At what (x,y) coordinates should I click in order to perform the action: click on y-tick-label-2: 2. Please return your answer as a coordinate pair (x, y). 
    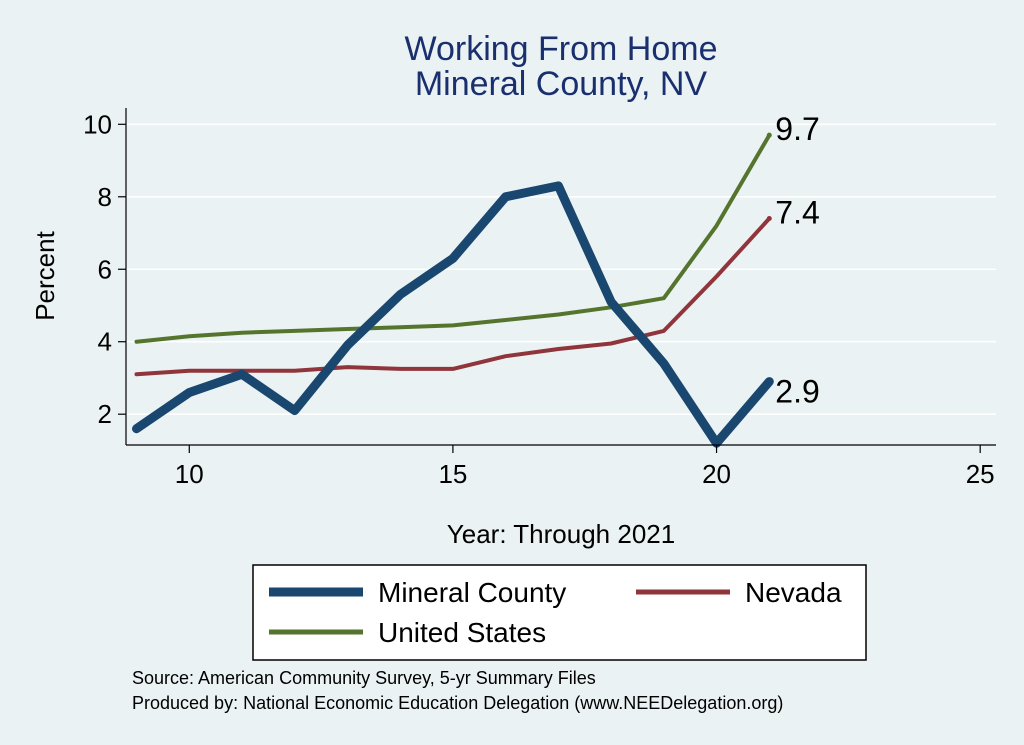
    Looking at the image, I should click on (105, 414).